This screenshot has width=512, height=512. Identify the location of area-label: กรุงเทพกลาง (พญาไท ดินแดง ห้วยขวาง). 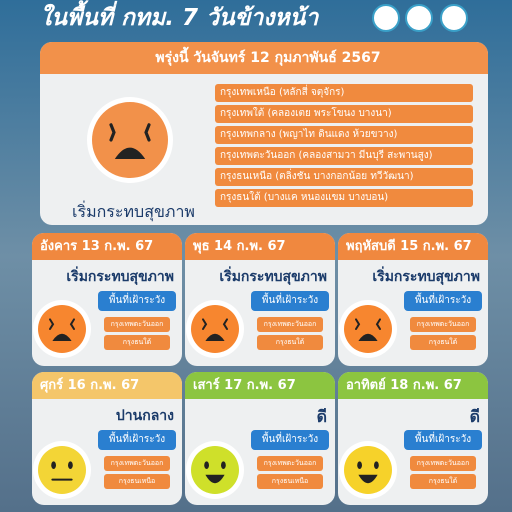
(344, 135).